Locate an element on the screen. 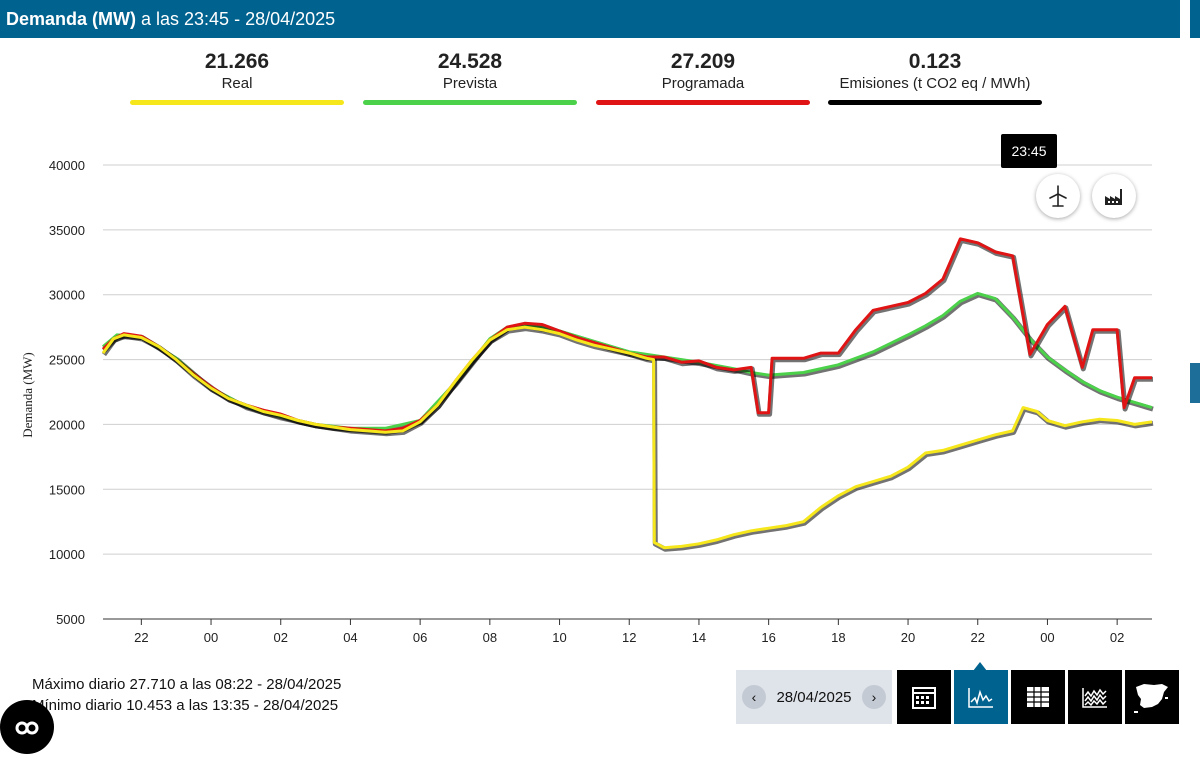 Image resolution: width=1200 pixels, height=759 pixels. line-chart-button is located at coordinates (981, 697).